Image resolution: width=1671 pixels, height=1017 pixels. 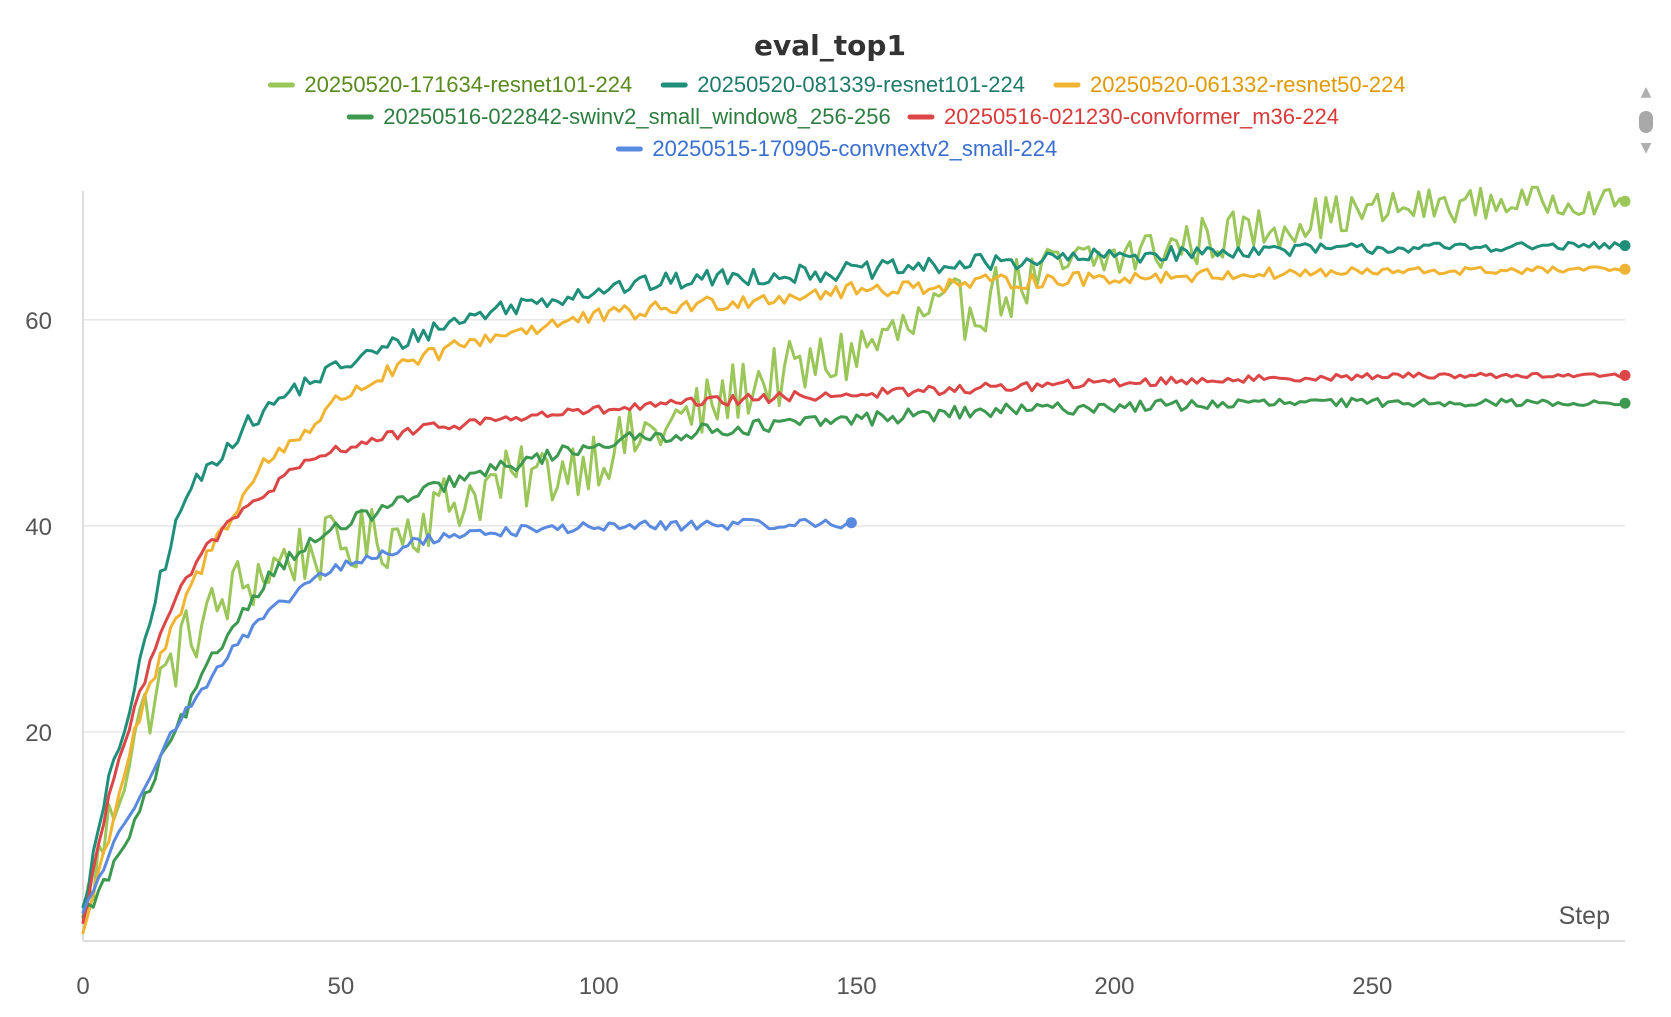 I want to click on y-tick-label: 20, so click(x=38, y=733).